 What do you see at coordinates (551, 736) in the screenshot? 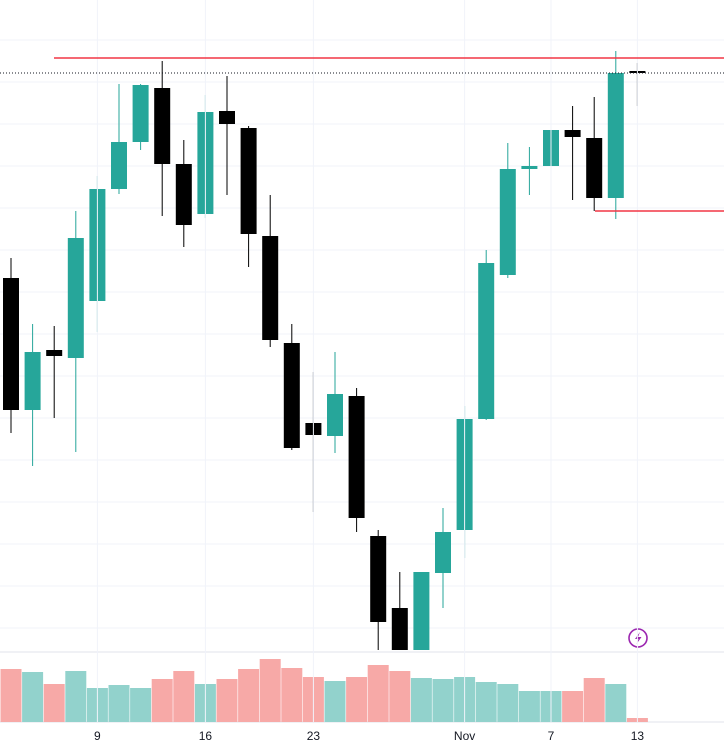
I see `x-tick-label: 7` at bounding box center [551, 736].